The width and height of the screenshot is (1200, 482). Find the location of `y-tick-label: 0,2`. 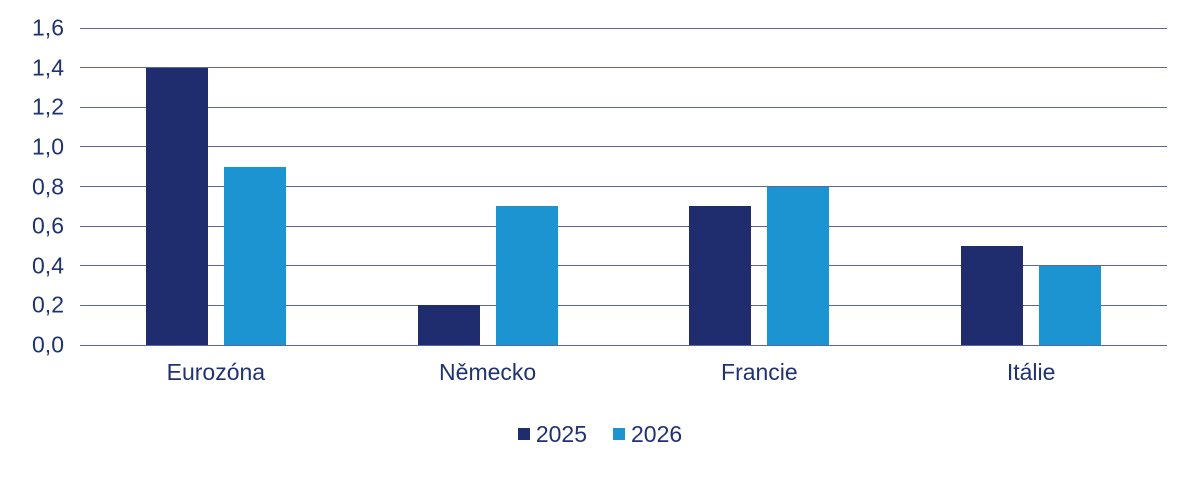

y-tick-label: 0,2 is located at coordinates (48, 304).